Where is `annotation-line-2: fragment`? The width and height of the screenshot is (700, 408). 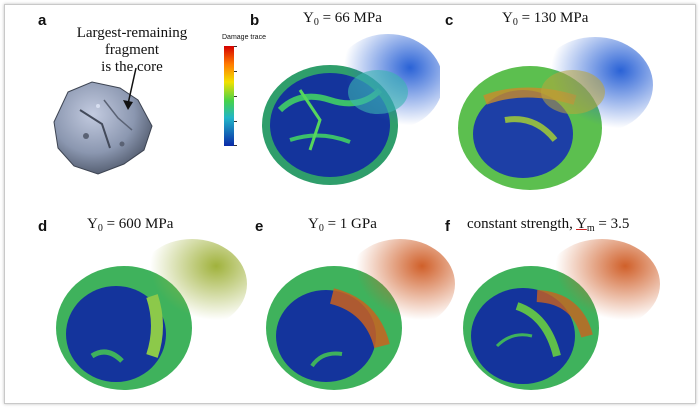 annotation-line-2: fragment is located at coordinates (132, 50).